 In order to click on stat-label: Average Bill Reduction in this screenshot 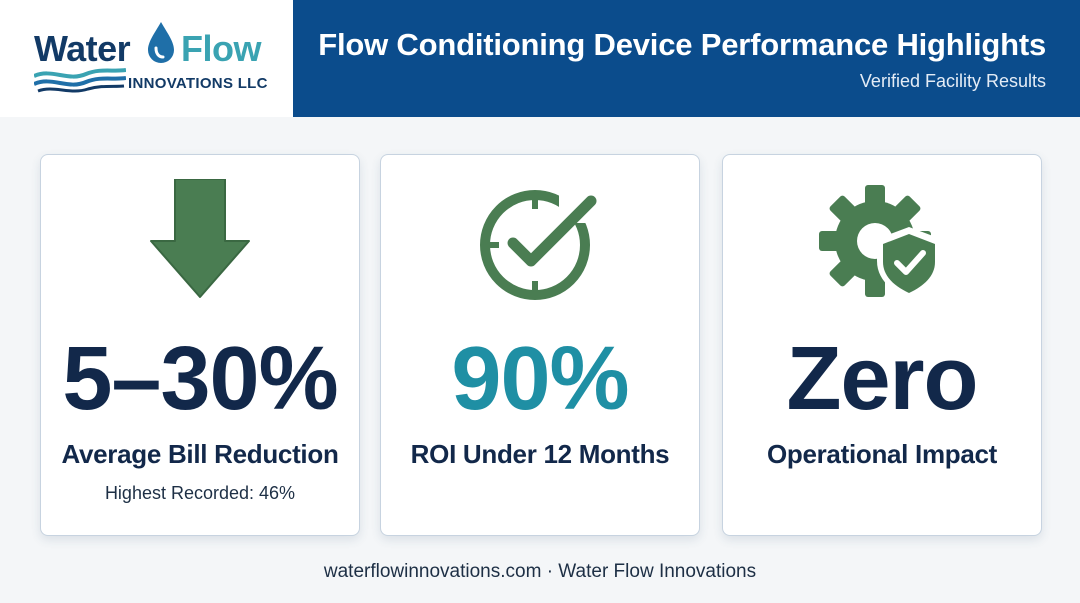, I will do `click(200, 454)`.